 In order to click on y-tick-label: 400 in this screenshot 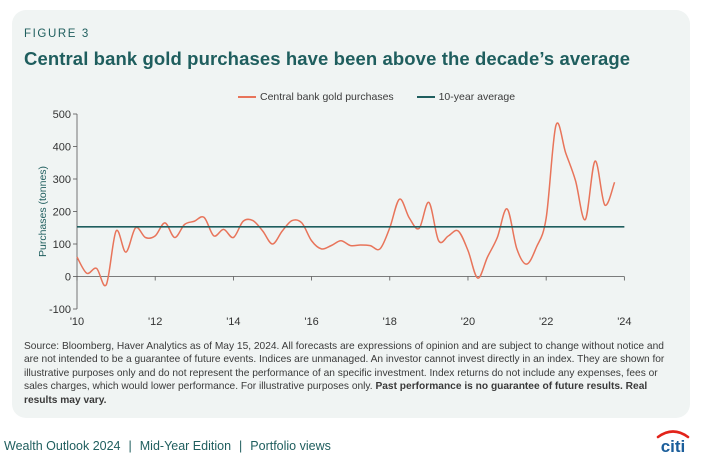, I will do `click(62, 148)`.